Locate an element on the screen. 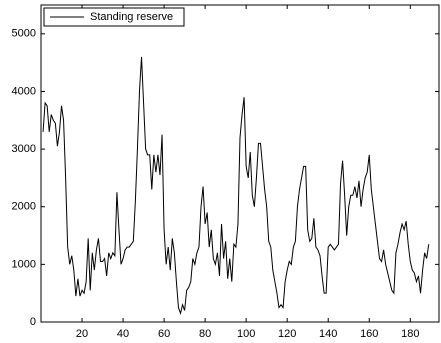  x-tick-label: 180 is located at coordinates (410, 334).